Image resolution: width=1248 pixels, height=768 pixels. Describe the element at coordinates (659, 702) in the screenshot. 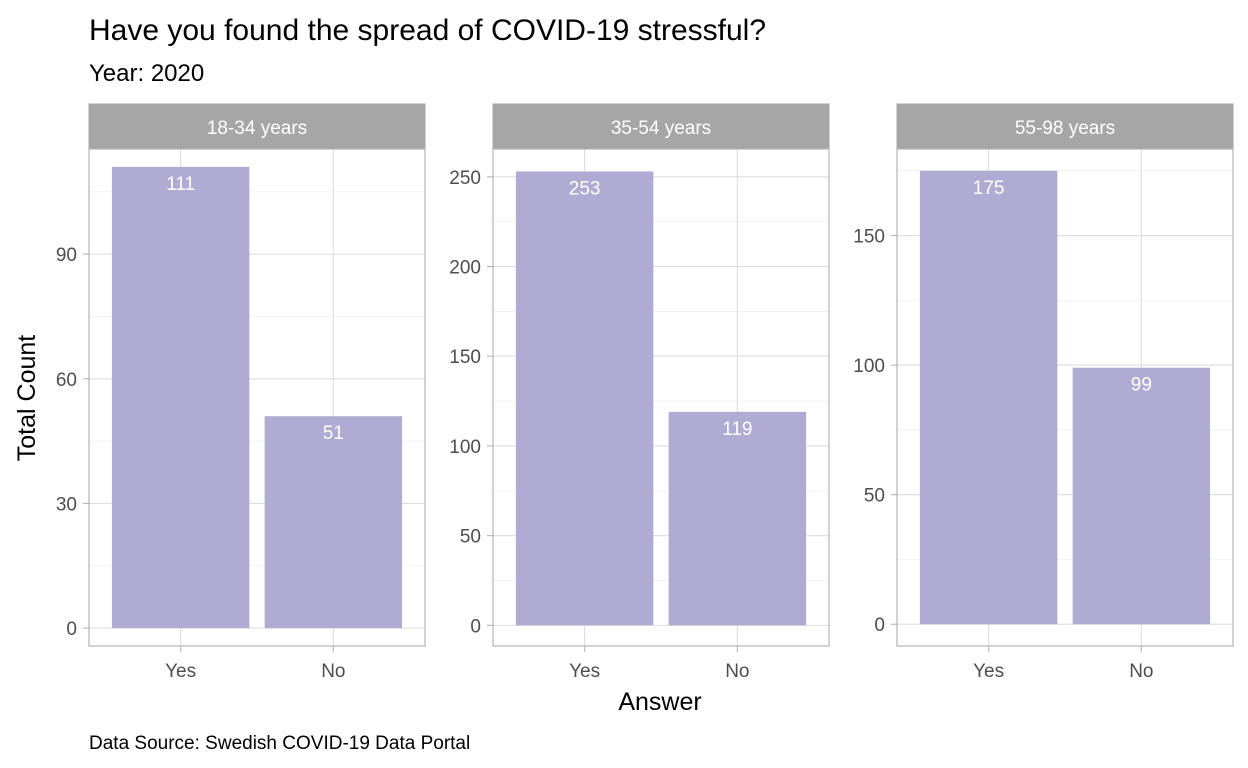

I see `x-axis-title: Answer` at that location.